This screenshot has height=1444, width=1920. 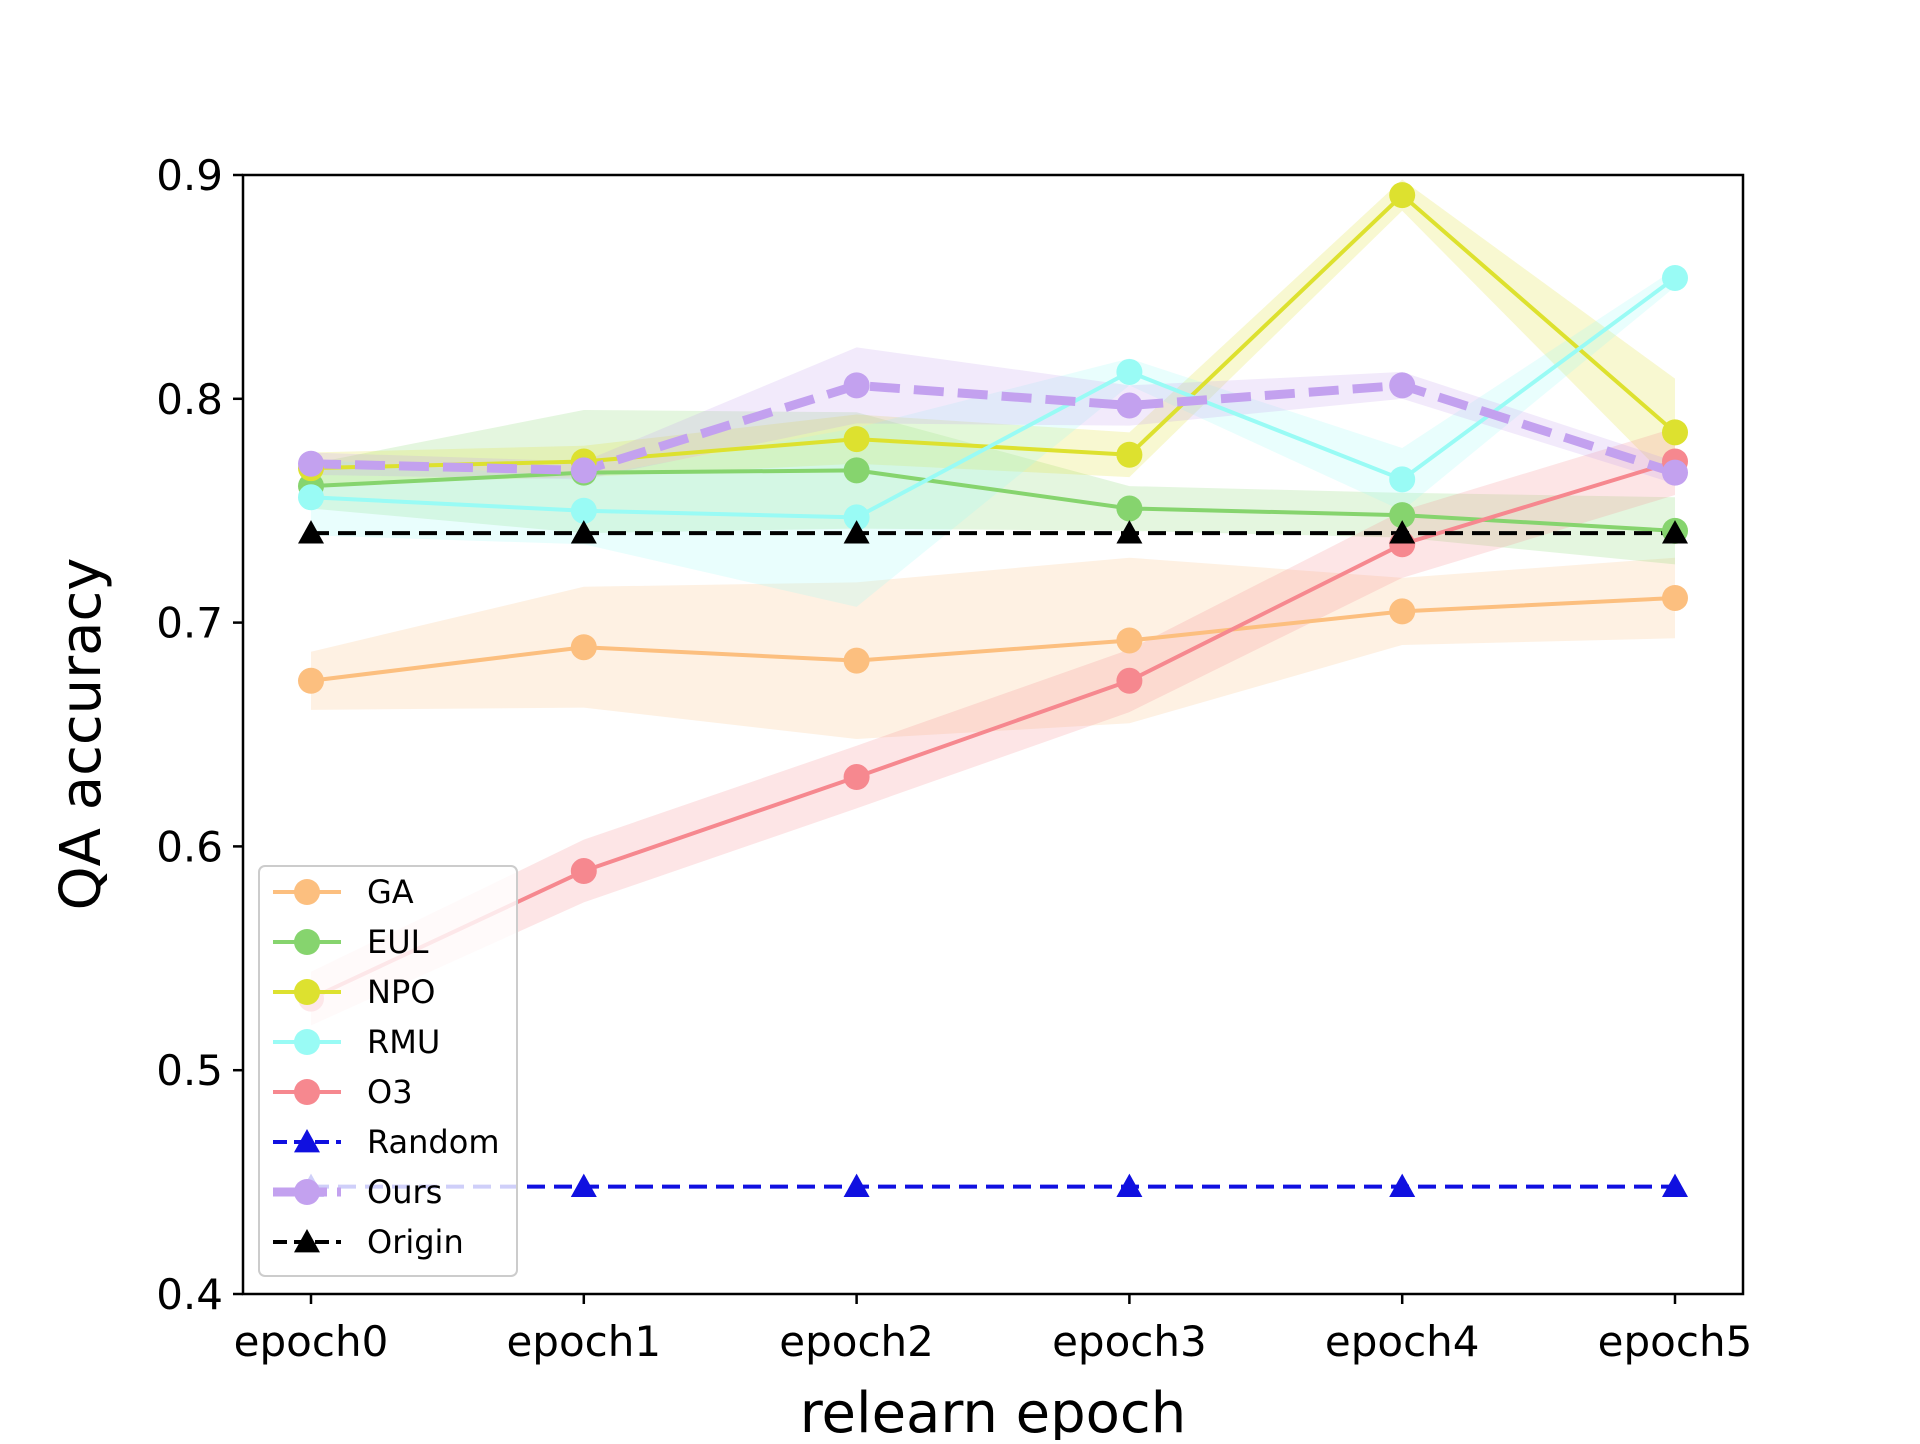 What do you see at coordinates (583, 470) in the screenshot?
I see `point-ours-epoch1` at bounding box center [583, 470].